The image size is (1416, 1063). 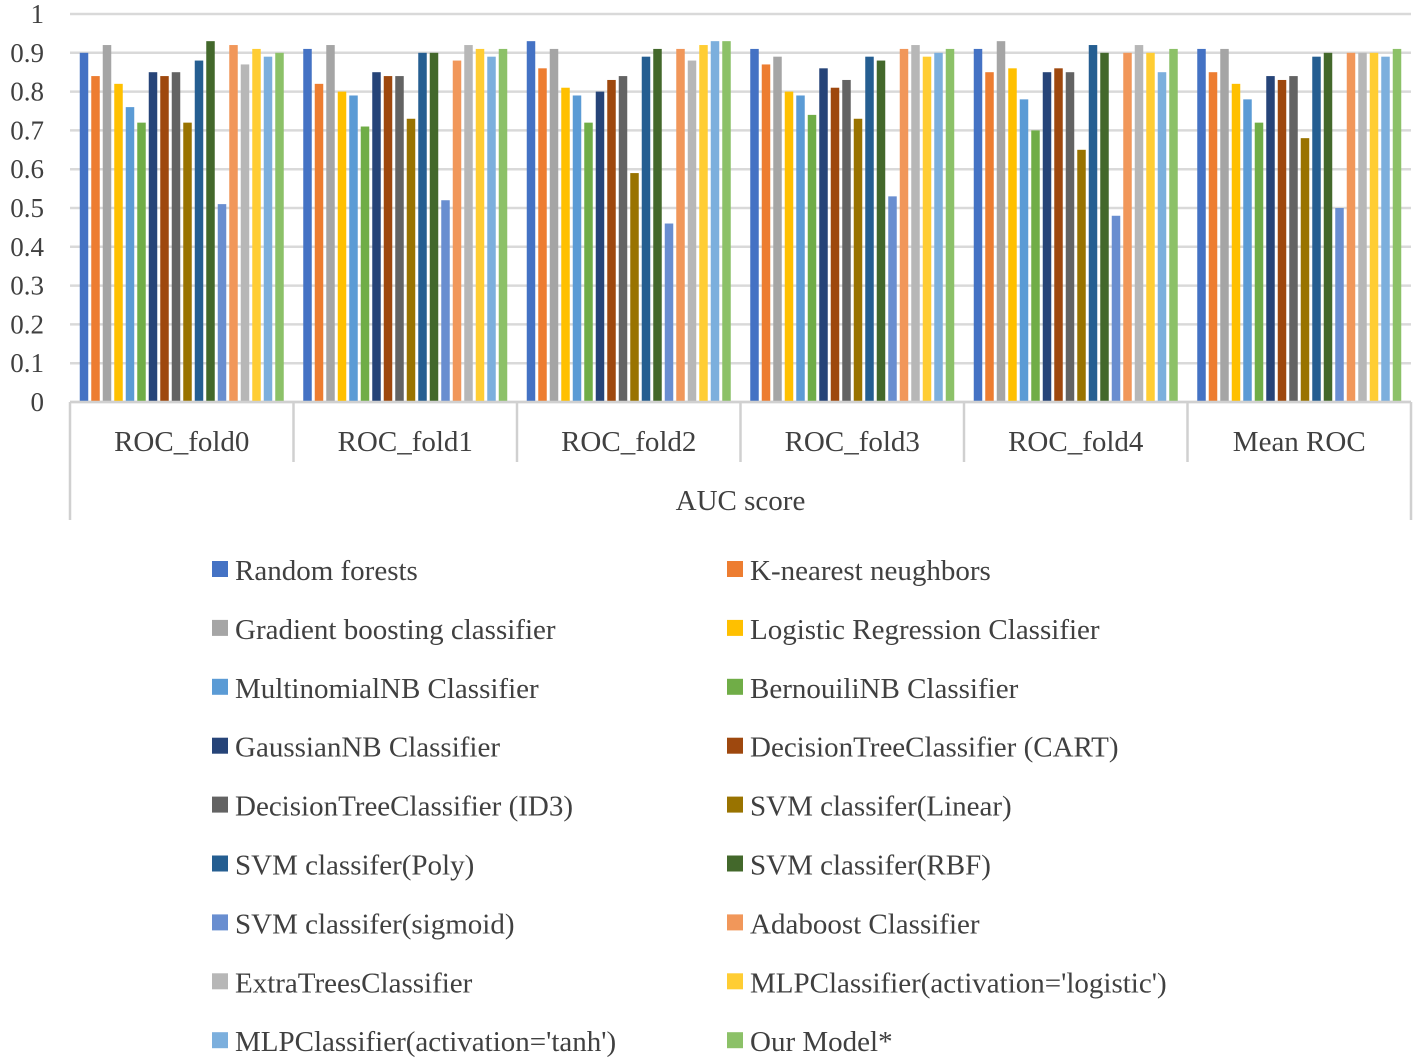 I want to click on legend-item: SVM classifer(Linear), so click(x=869, y=807).